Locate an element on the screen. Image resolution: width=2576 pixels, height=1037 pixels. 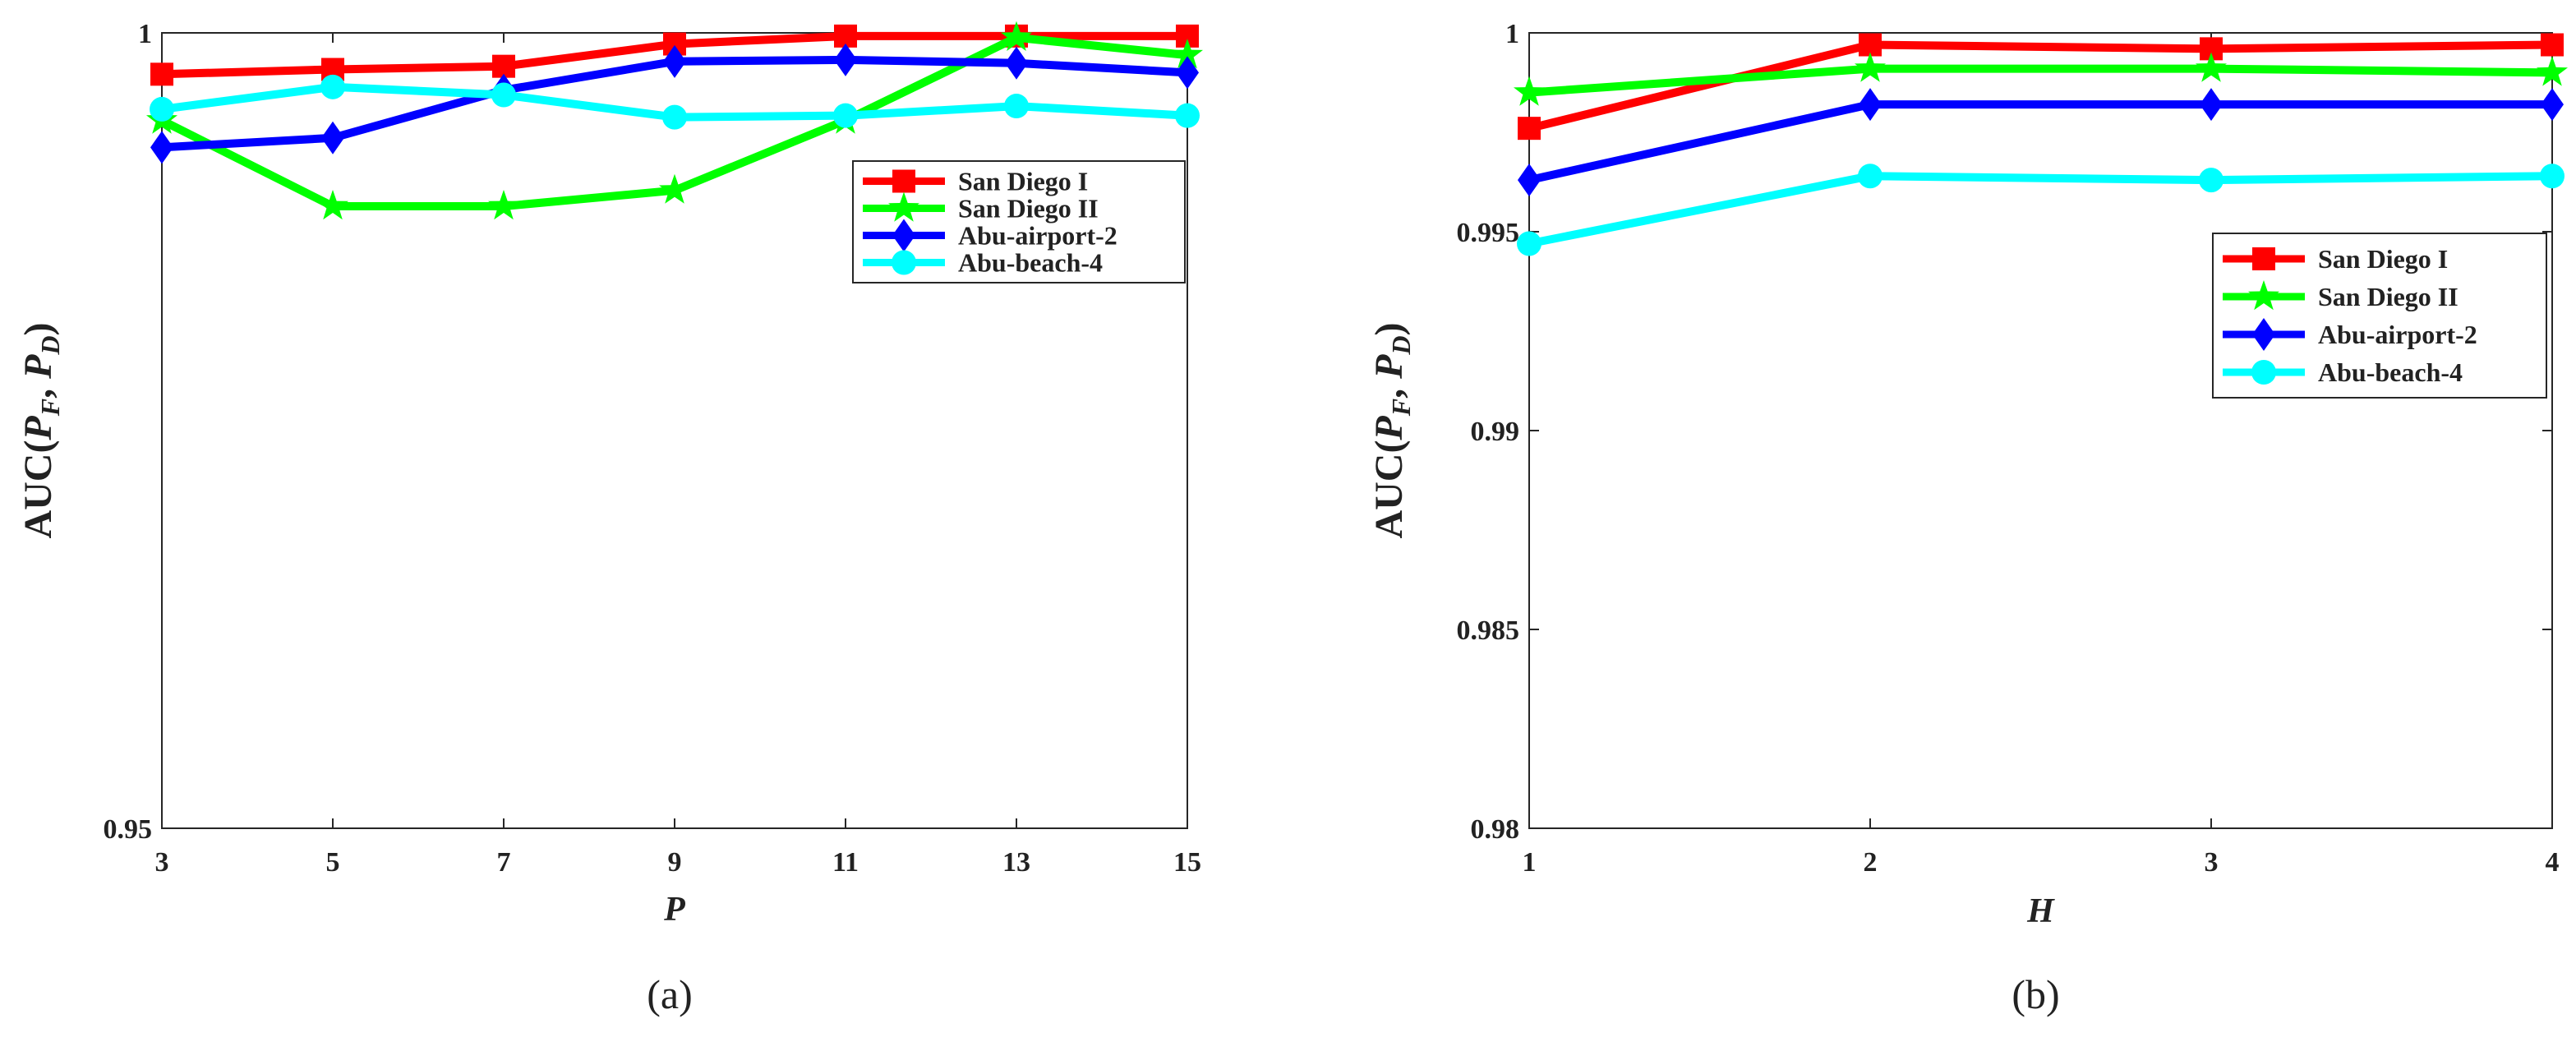
x-tick-label: 2 is located at coordinates (1871, 862).